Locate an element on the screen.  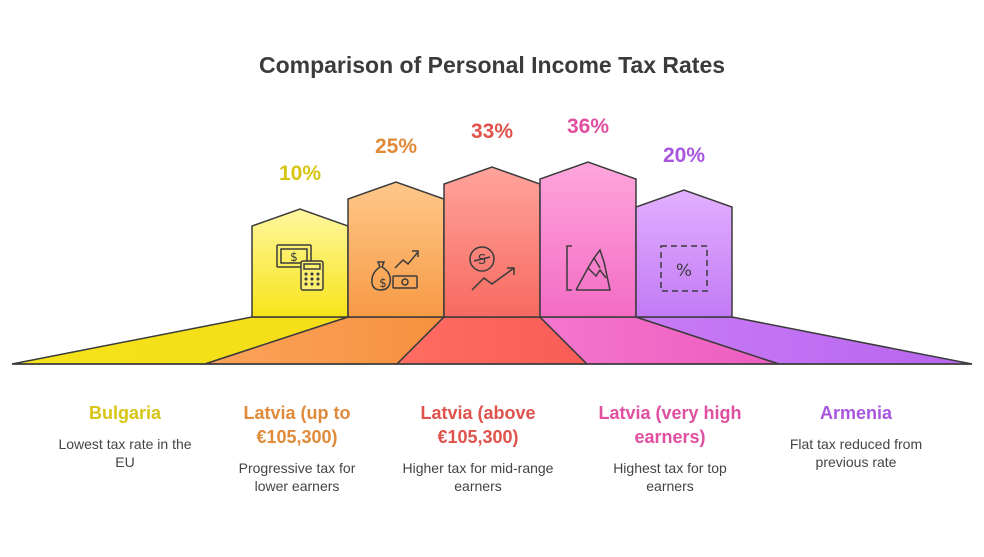
country-name: Latvia (up to €105,300) is located at coordinates (297, 425).